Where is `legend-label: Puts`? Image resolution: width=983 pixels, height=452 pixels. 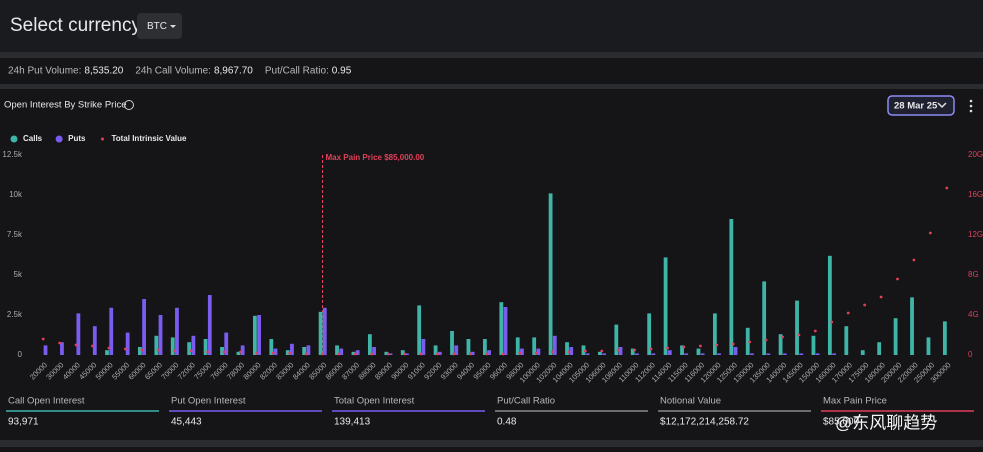
legend-label: Puts is located at coordinates (77, 138).